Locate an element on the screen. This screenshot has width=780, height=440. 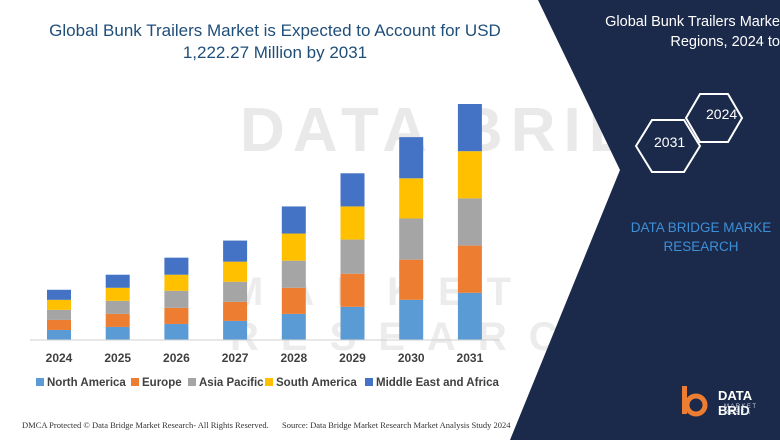
hexagon-2031 is located at coordinates (668, 146).